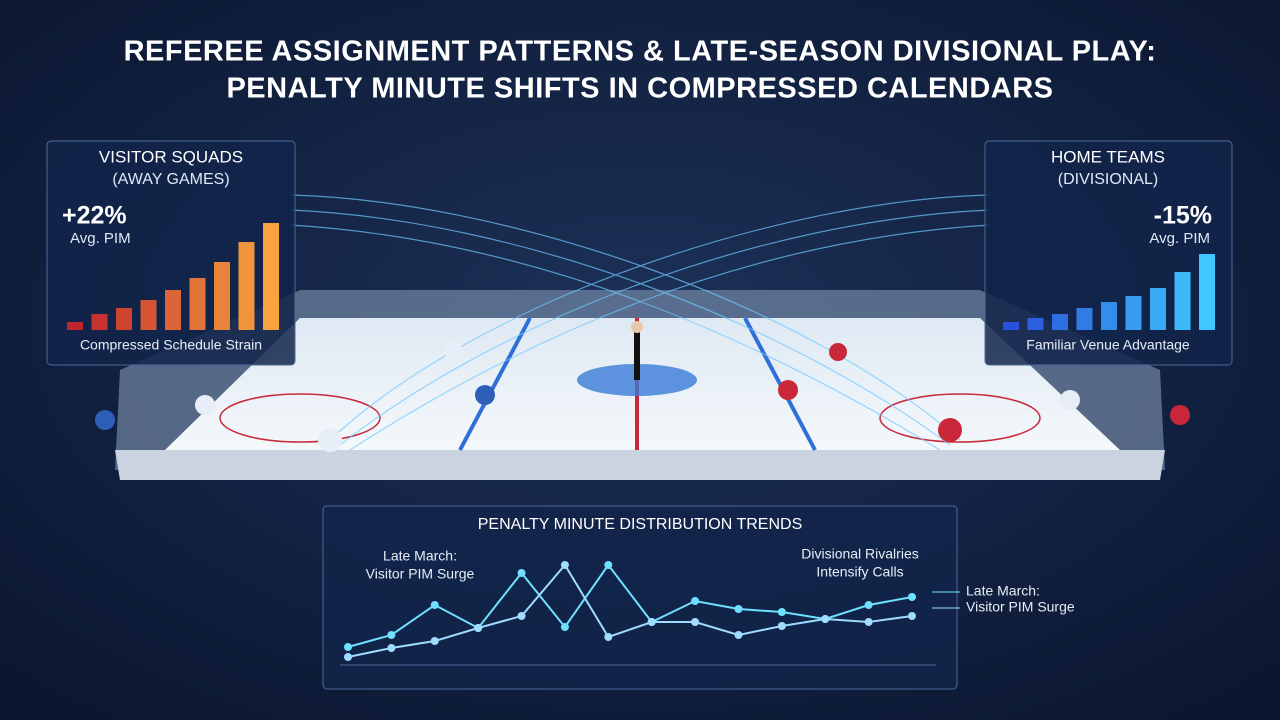  What do you see at coordinates (1003, 591) in the screenshot?
I see `legend-label: Late March:` at bounding box center [1003, 591].